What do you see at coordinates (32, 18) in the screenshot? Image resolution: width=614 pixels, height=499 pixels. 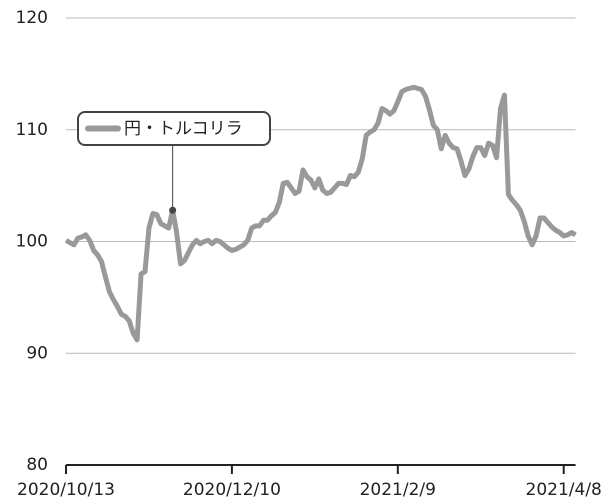 I see `y-tick-label: 120` at bounding box center [32, 18].